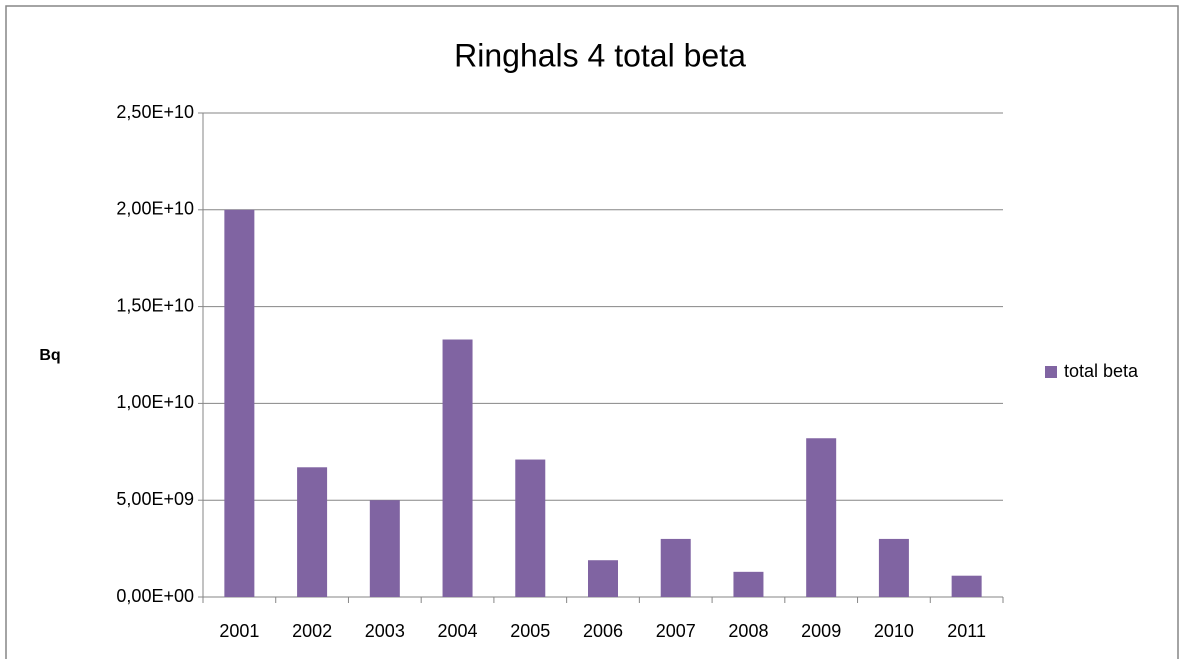 The image size is (1184, 659). Describe the element at coordinates (1101, 371) in the screenshot. I see `legend-label: total beta` at that location.